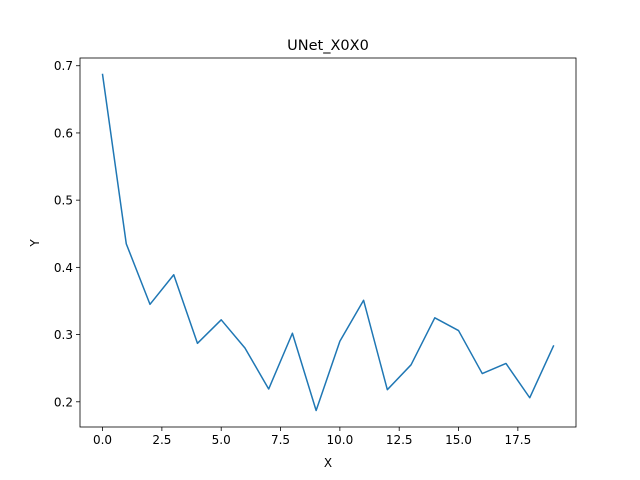  What do you see at coordinates (63, 335) in the screenshot?
I see `y-tick-label: 0.3` at bounding box center [63, 335].